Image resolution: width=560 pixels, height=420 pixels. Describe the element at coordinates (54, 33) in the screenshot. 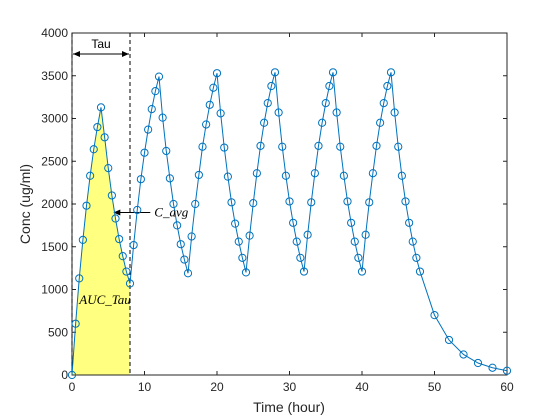

I see `y-tick-label: 4000` at that location.